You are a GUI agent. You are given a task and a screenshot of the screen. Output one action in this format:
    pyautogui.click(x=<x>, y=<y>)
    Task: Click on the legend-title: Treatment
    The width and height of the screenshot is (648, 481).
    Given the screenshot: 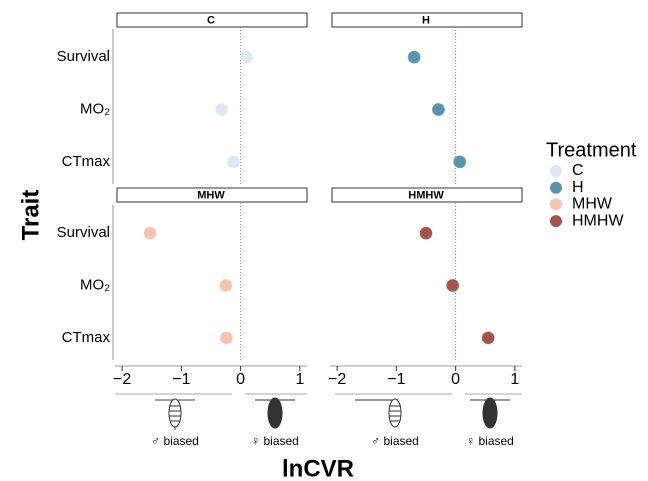 What is the action you would take?
    pyautogui.click(x=591, y=150)
    